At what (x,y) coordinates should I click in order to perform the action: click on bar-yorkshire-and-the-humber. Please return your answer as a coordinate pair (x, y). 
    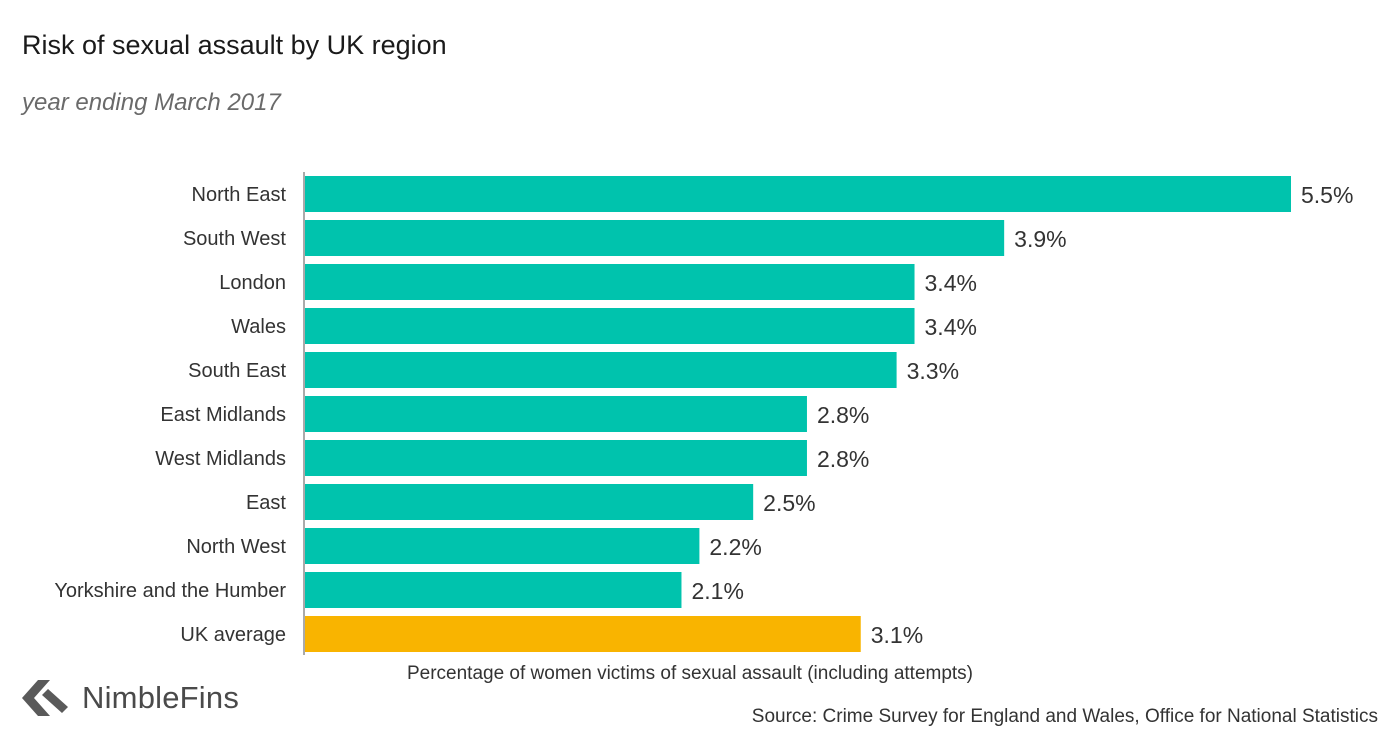
    Looking at the image, I should click on (493, 590).